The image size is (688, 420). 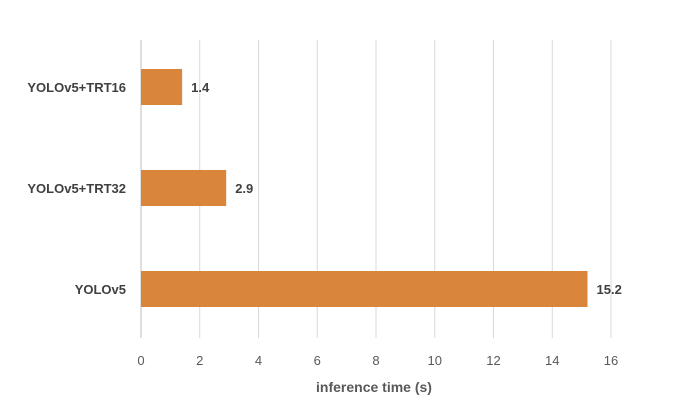 I want to click on category-labels: YOLOv5+TRT16 YOLOv5+TRT32 YOLOv5, so click(x=76, y=188).